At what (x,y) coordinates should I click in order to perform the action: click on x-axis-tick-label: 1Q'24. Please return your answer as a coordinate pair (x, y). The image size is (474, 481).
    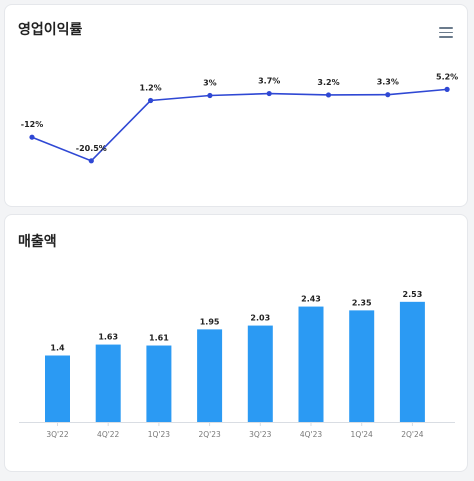
    Looking at the image, I should click on (362, 434).